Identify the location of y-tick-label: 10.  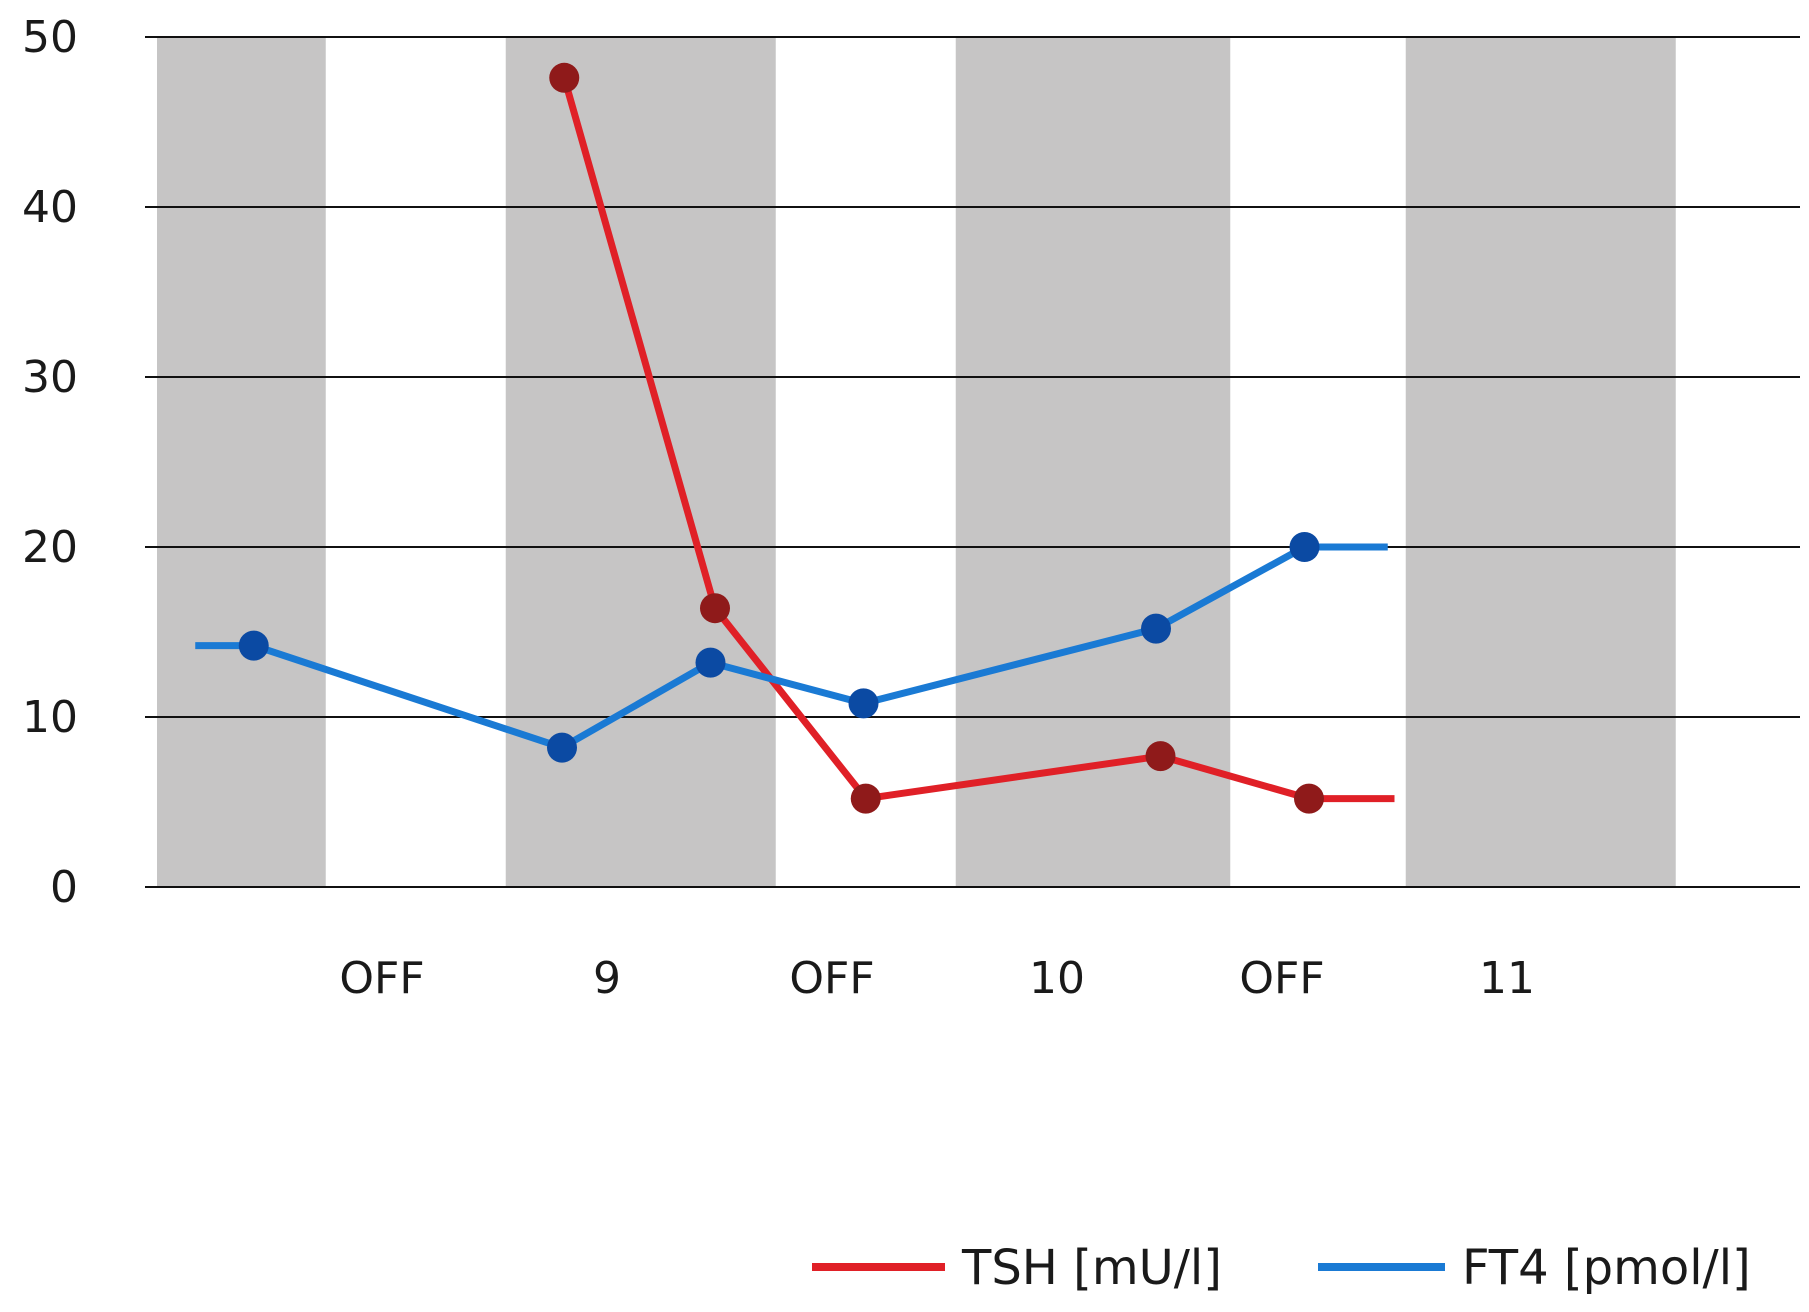
(50, 717).